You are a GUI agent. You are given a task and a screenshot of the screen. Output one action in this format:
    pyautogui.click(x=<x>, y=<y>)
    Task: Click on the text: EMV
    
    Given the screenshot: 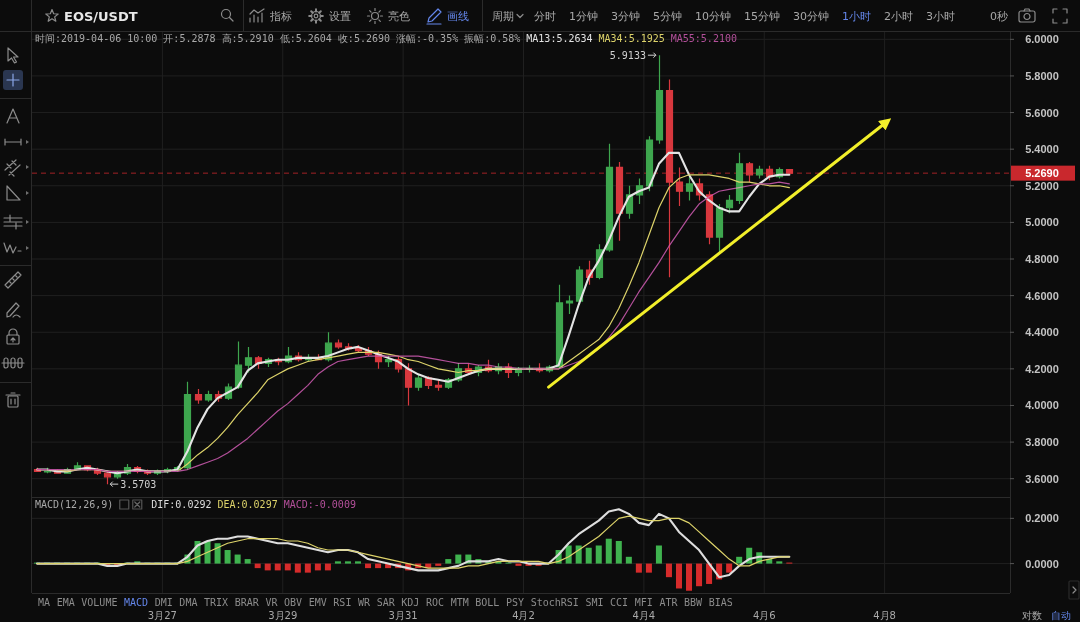 What is the action you would take?
    pyautogui.click(x=317, y=602)
    